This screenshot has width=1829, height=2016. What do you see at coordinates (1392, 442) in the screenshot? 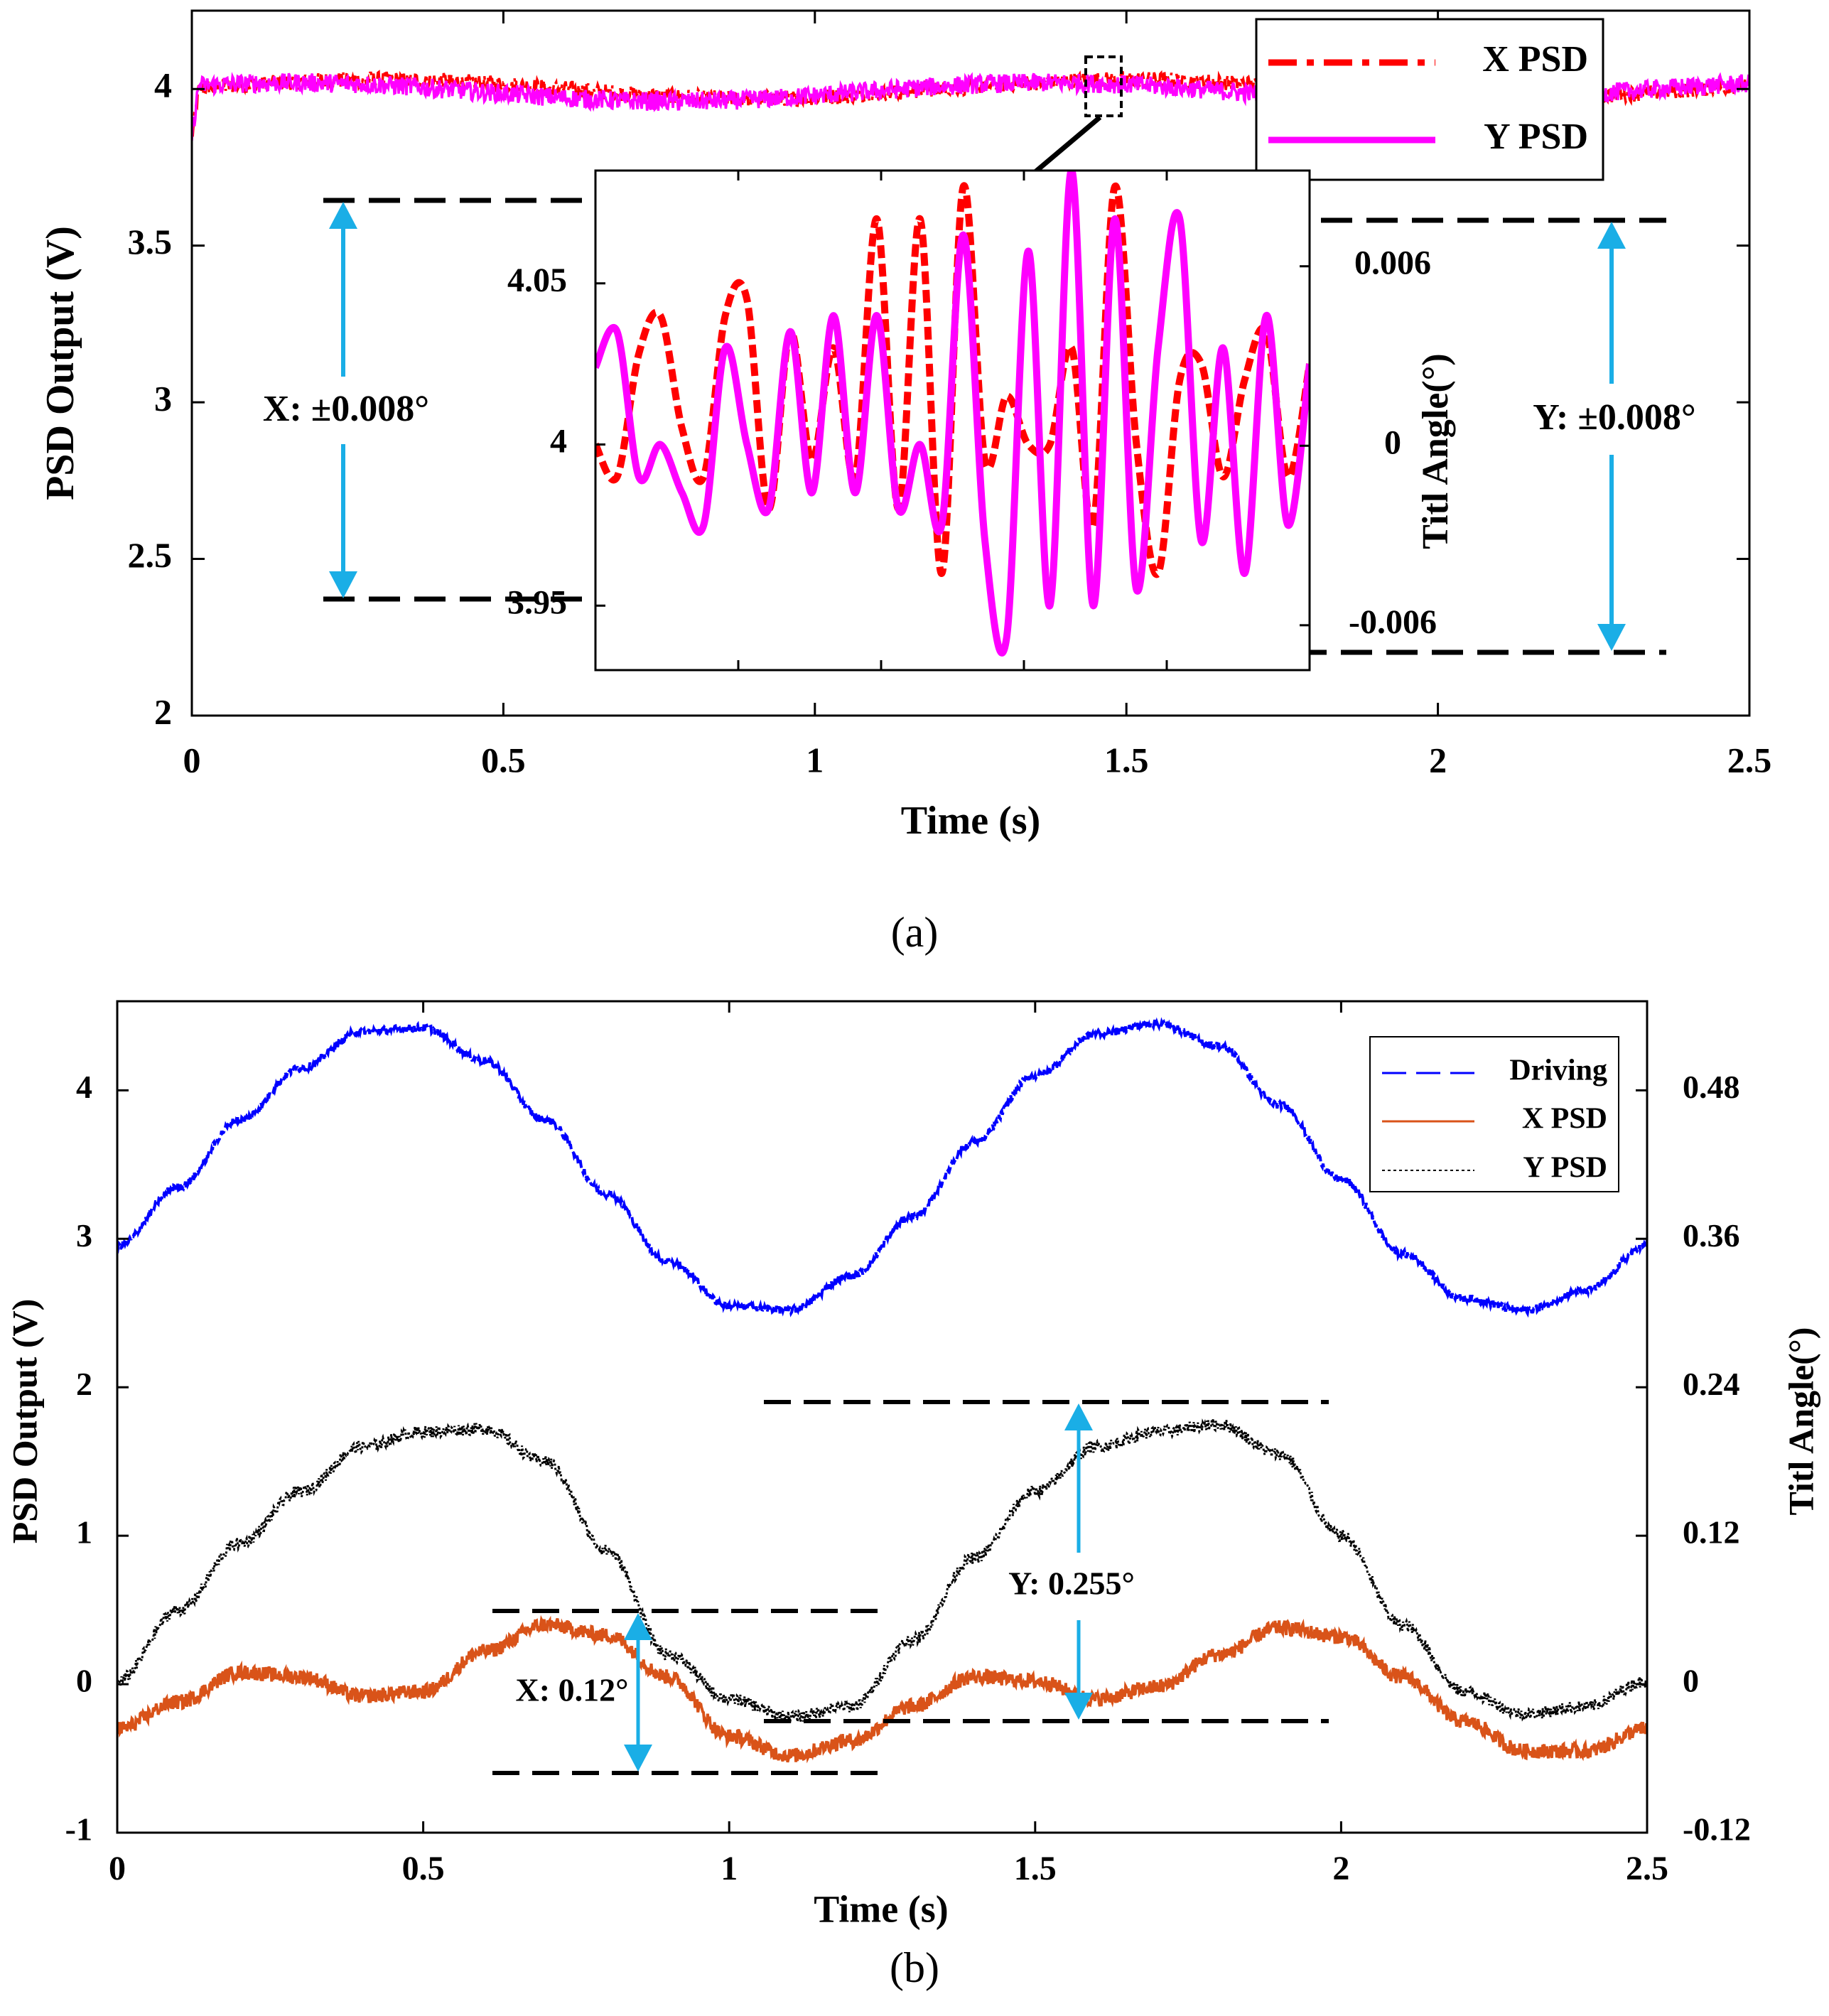
I see `inset-right-tick-label: 0` at bounding box center [1392, 442].